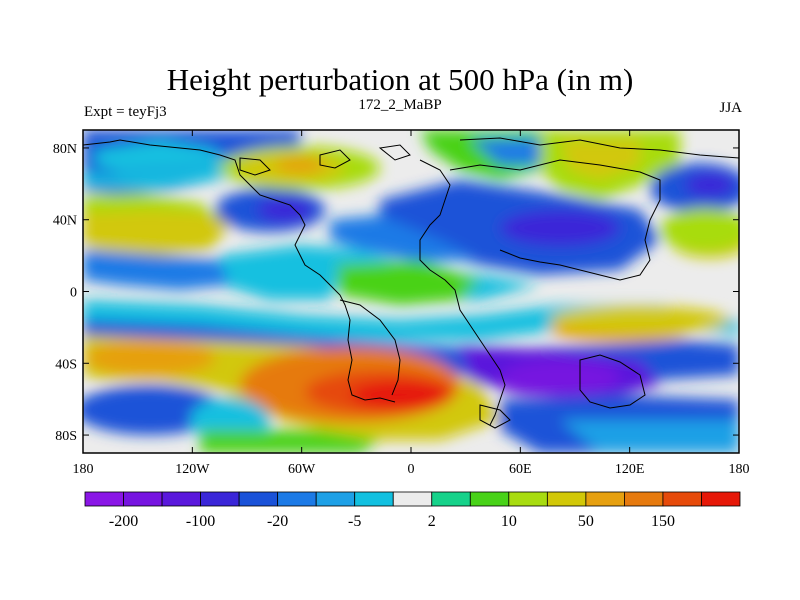 This screenshot has height=600, width=800. I want to click on coast-north-siberia, so click(599, 148).